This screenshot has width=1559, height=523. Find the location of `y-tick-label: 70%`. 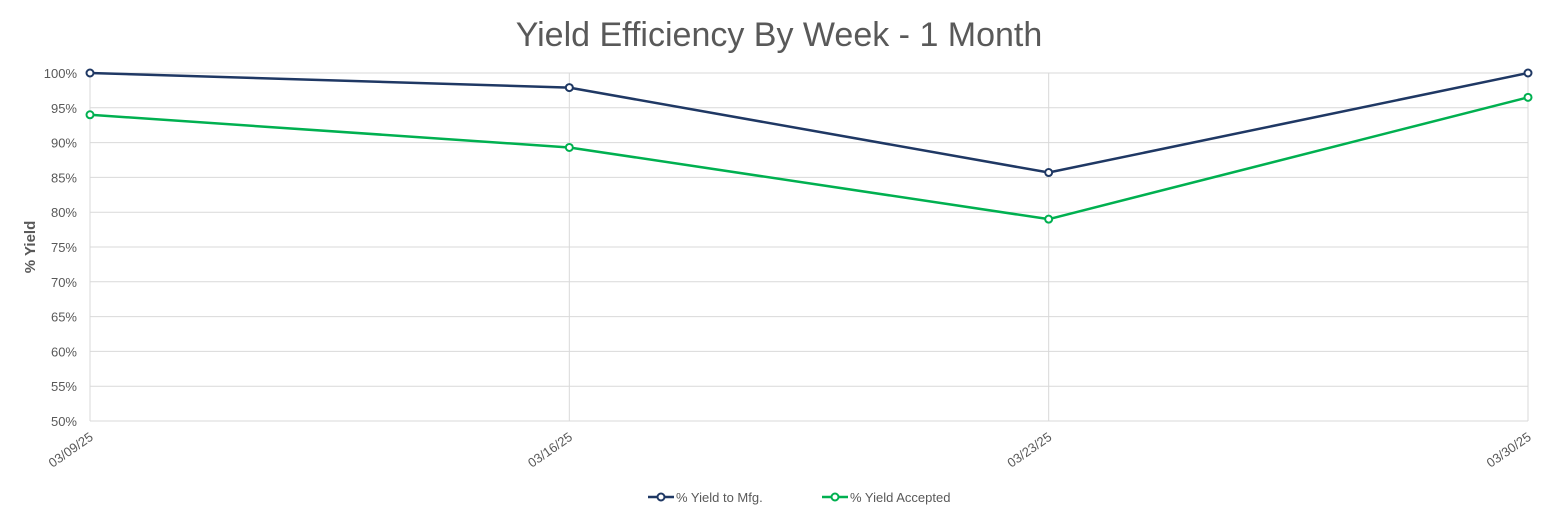

y-tick-label: 70% is located at coordinates (64, 282).